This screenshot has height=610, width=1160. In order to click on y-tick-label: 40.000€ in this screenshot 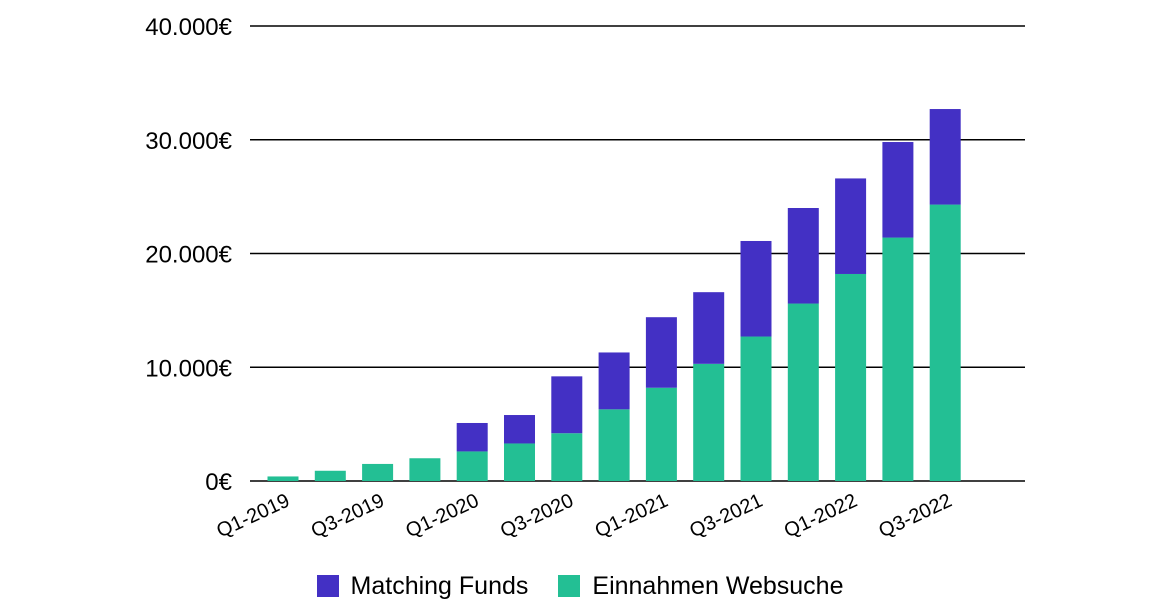, I will do `click(188, 27)`.